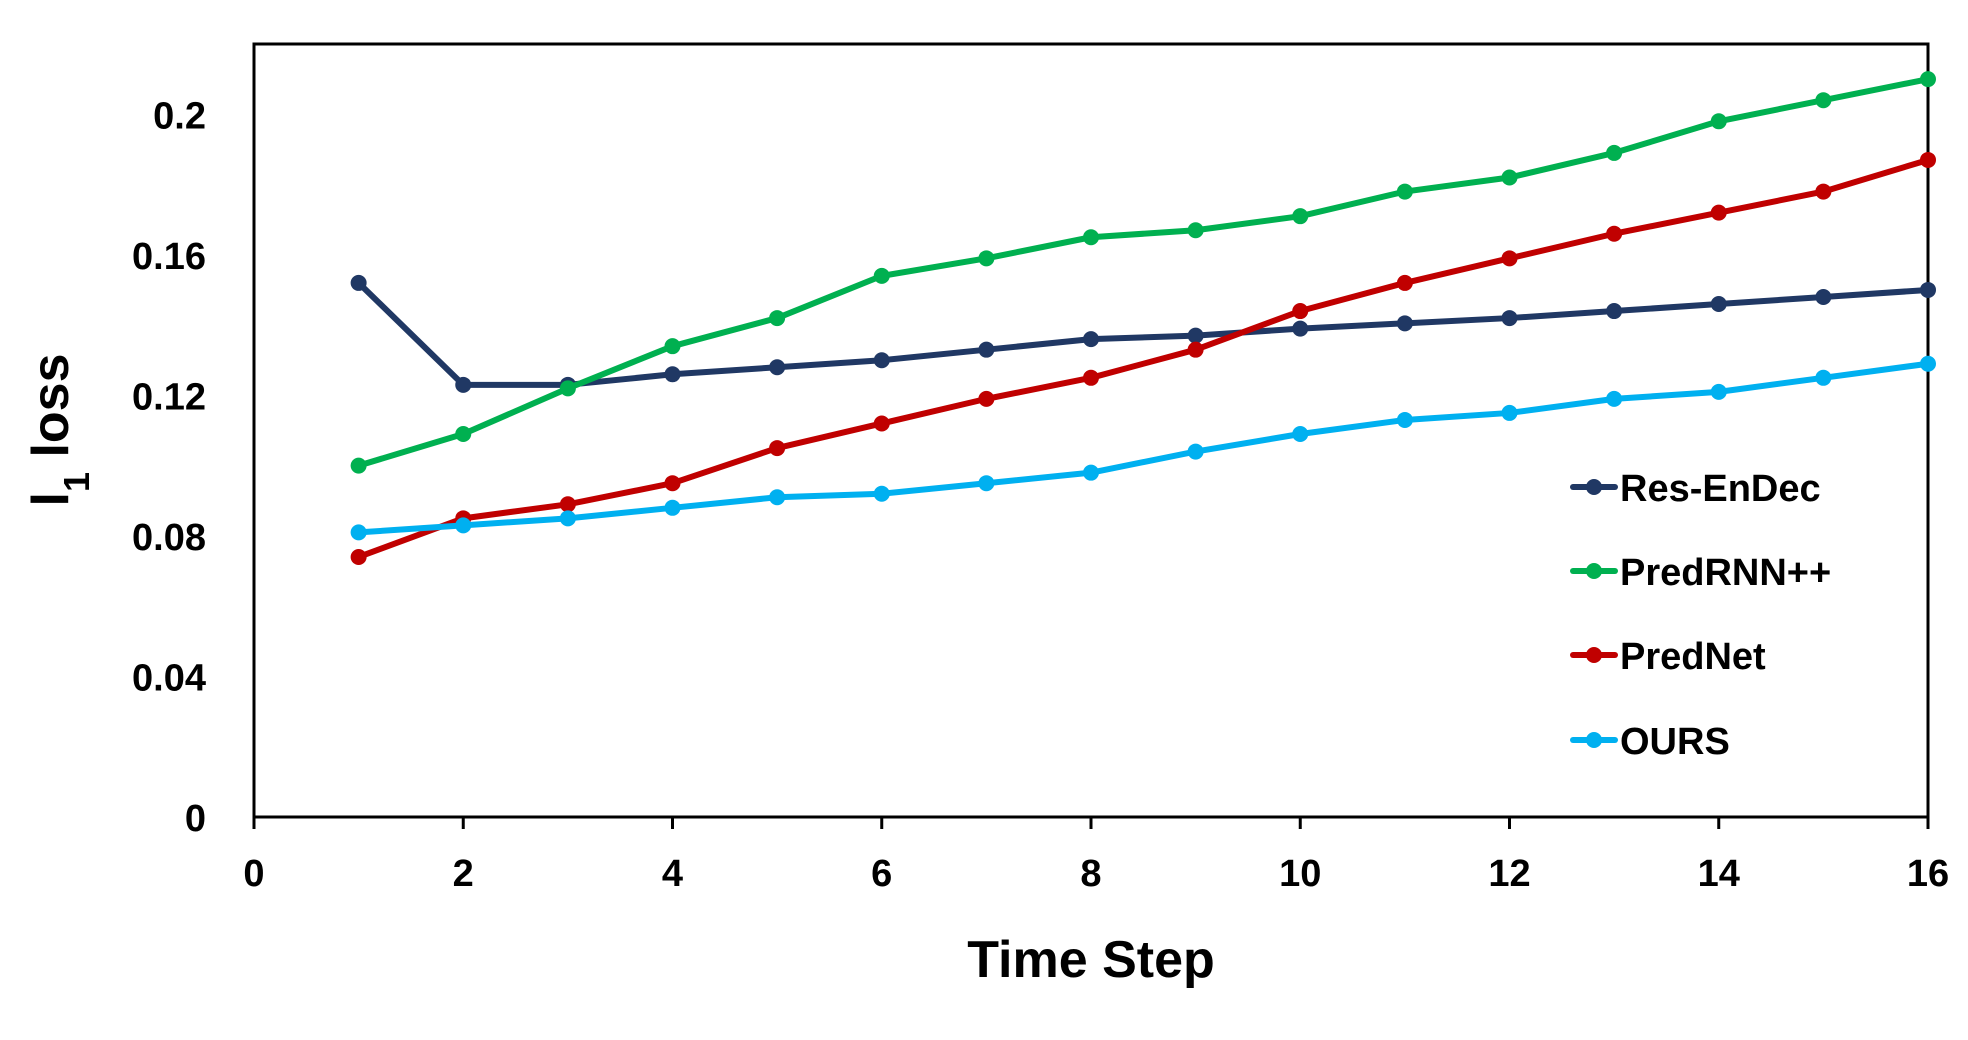  Describe the element at coordinates (1300, 874) in the screenshot. I see `x-tick-label: 10` at that location.